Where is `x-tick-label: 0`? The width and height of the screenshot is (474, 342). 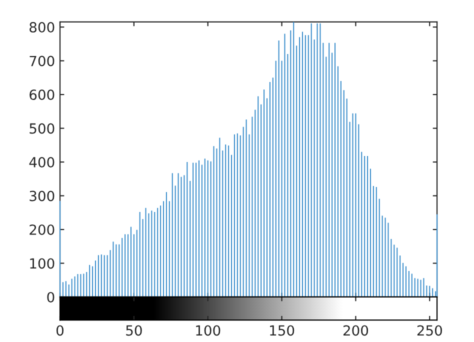
x-tick-label: 0 is located at coordinates (60, 330).